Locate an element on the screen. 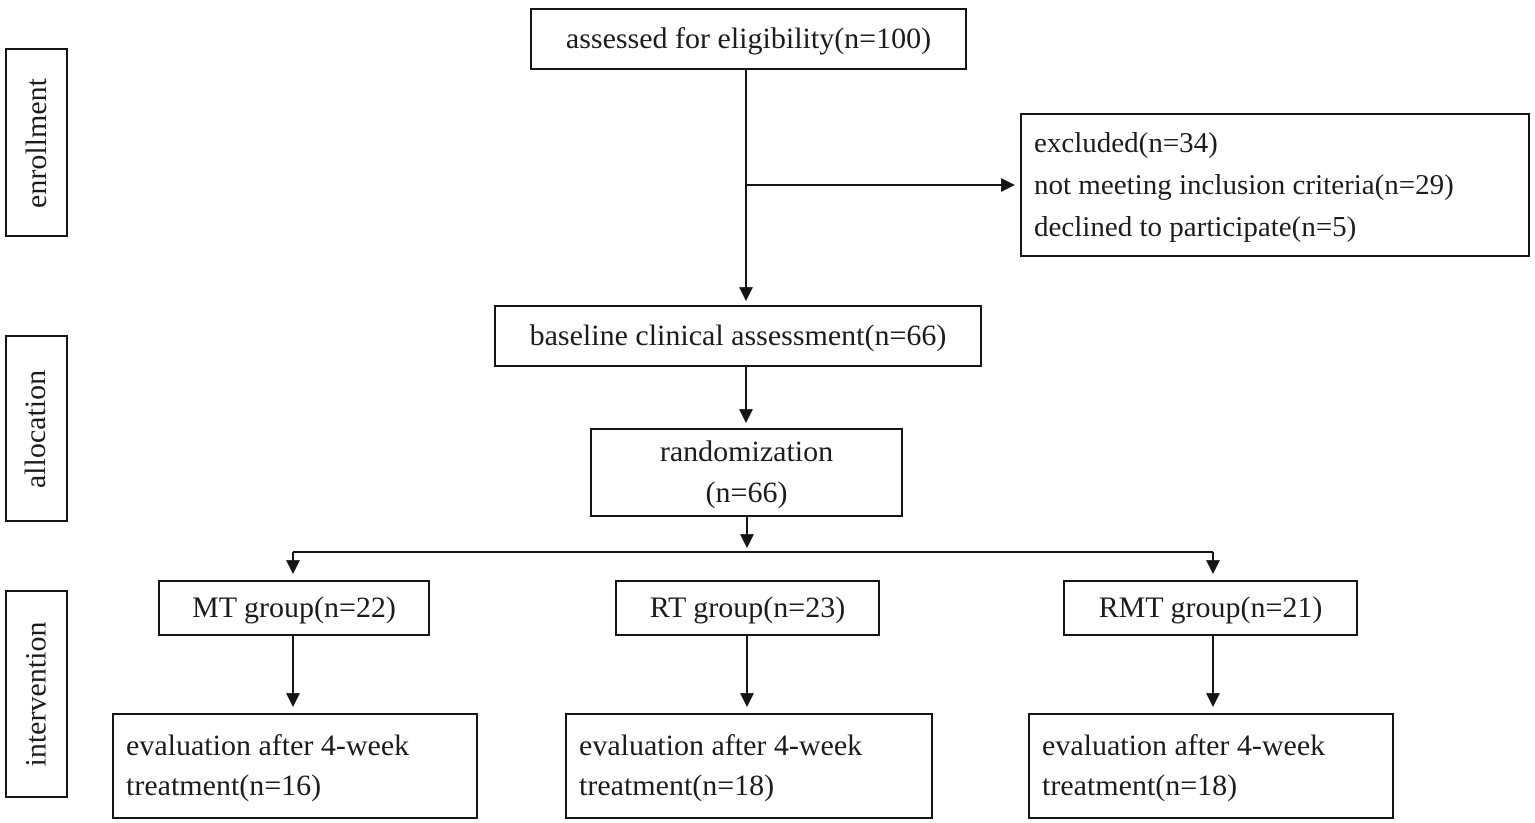 The image size is (1535, 823). box-assessed-eligibility: assessed for eligibility(n=100) is located at coordinates (748, 39).